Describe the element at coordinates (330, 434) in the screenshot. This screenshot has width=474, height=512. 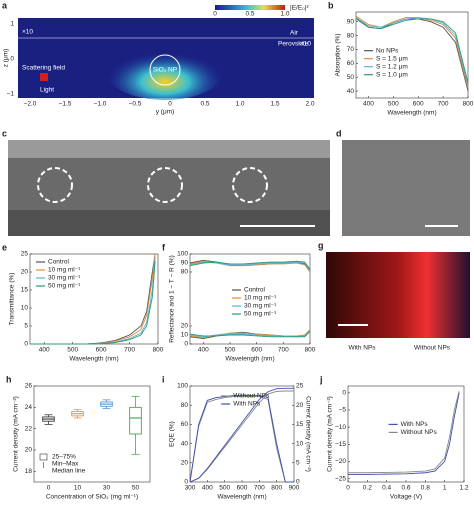
I see `y-axis-label: Current density (mA cm⁻²)` at that location.